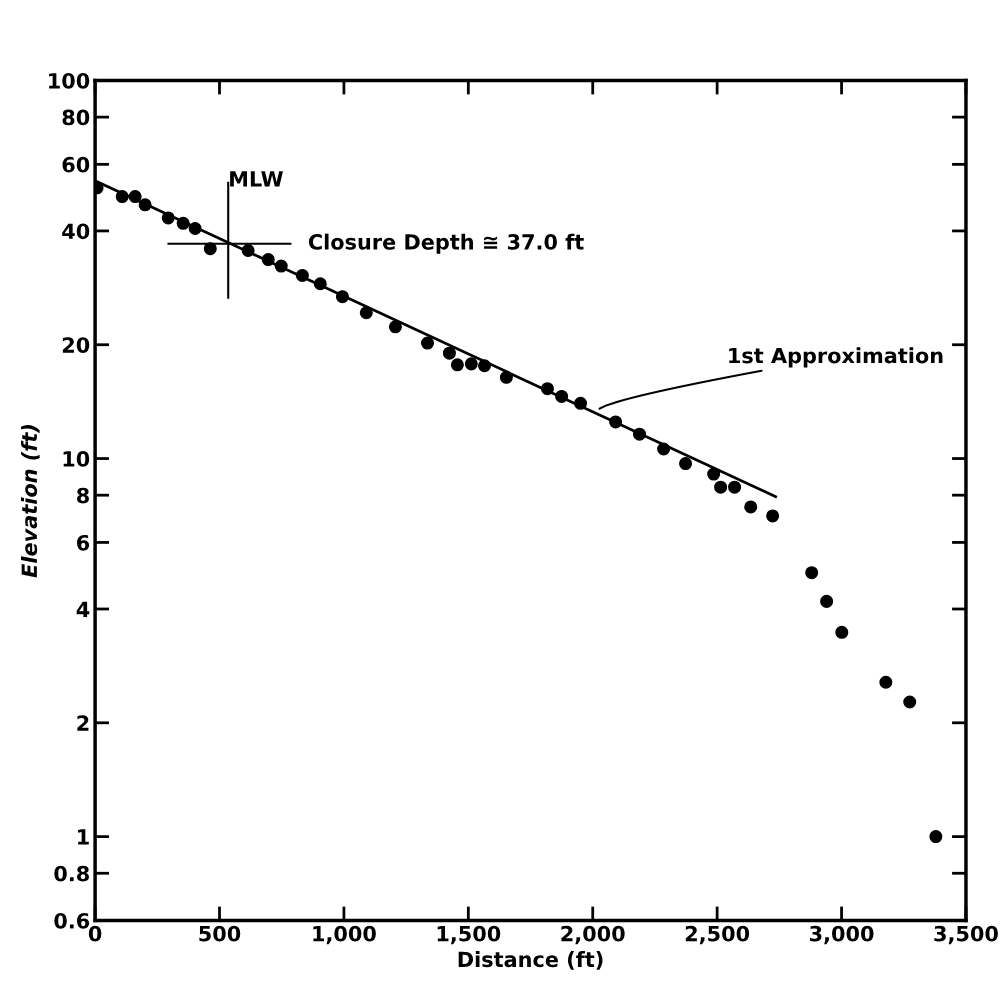  Describe the element at coordinates (842, 935) in the screenshot. I see `x-tick-label: 3,000` at that location.